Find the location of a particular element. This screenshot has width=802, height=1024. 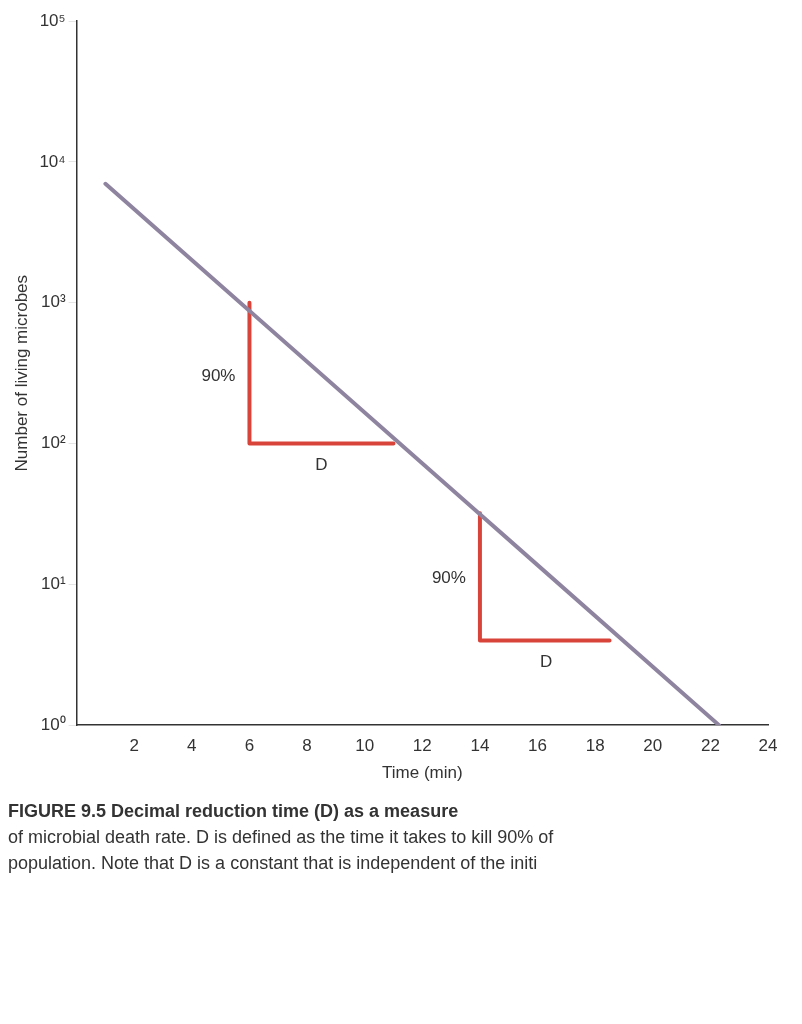

y-tick-label: 10¹ is located at coordinates (53, 584).